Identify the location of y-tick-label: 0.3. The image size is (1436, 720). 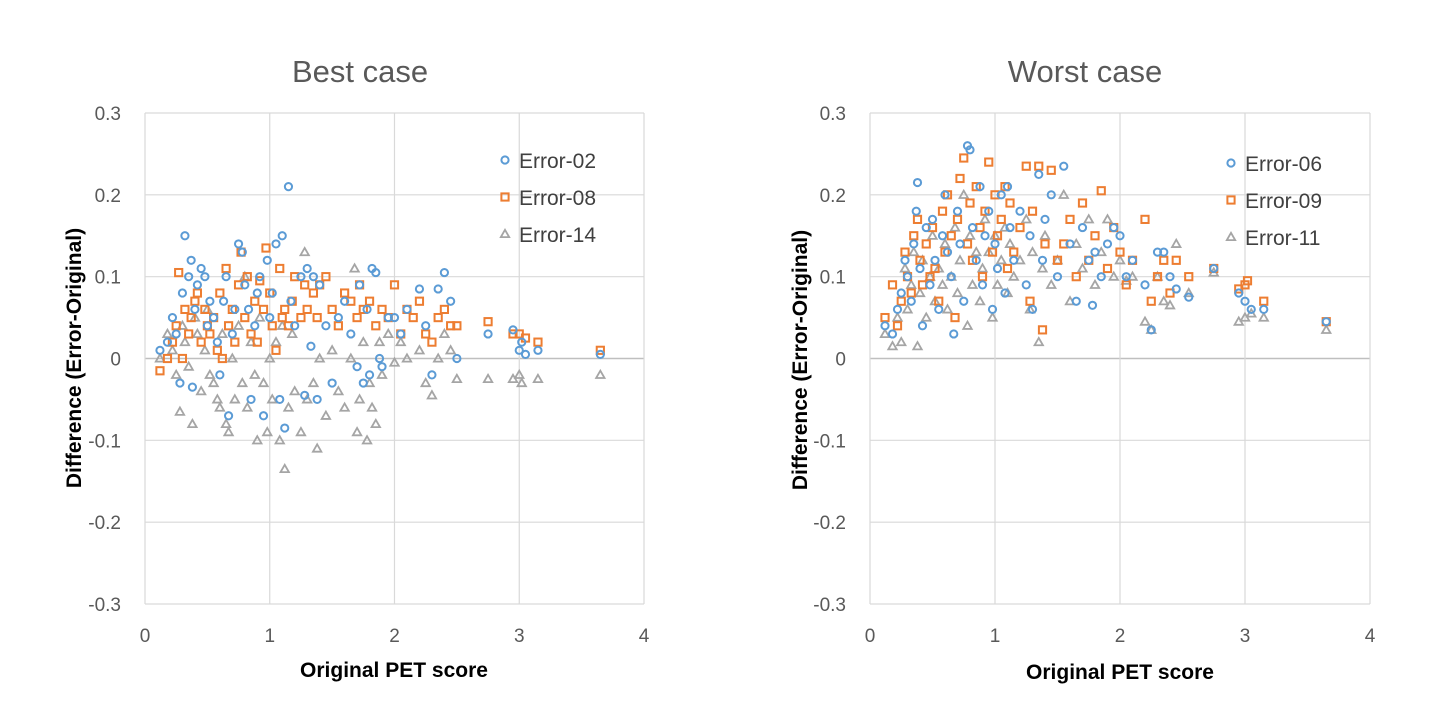
(833, 114).